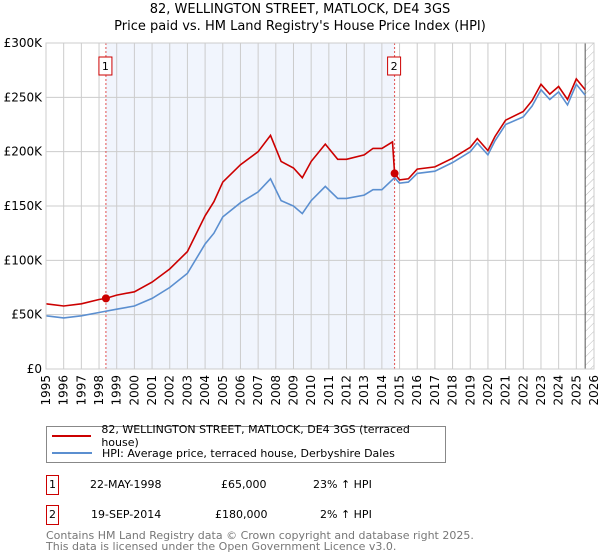 This screenshot has height=560, width=600. I want to click on x-tick-label: 2004, so click(205, 390).